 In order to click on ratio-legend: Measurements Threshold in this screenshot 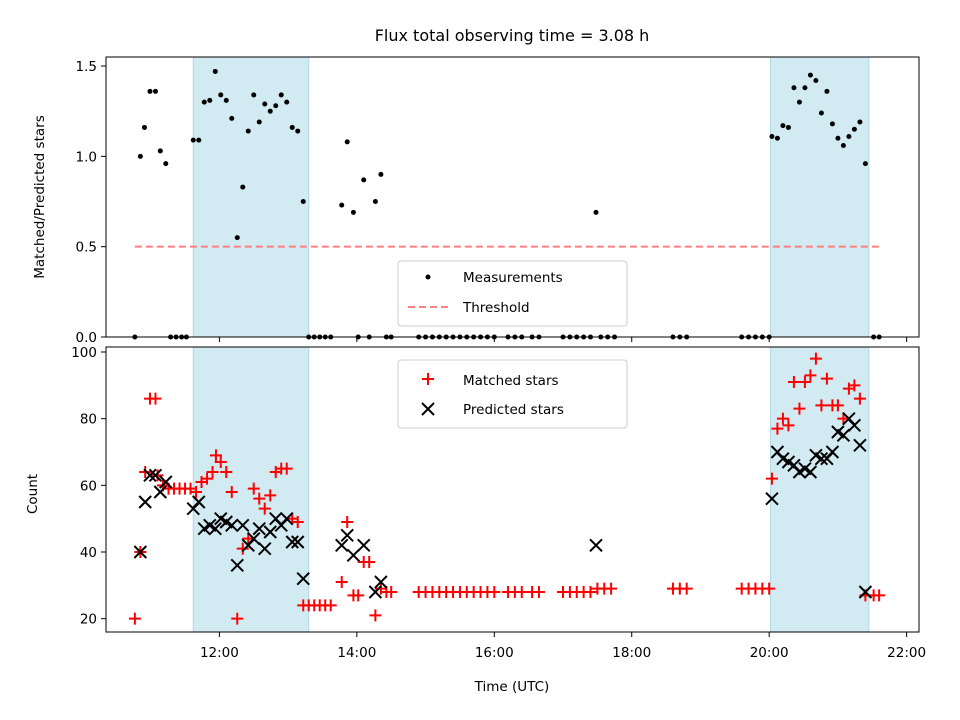, I will do `click(512, 293)`.